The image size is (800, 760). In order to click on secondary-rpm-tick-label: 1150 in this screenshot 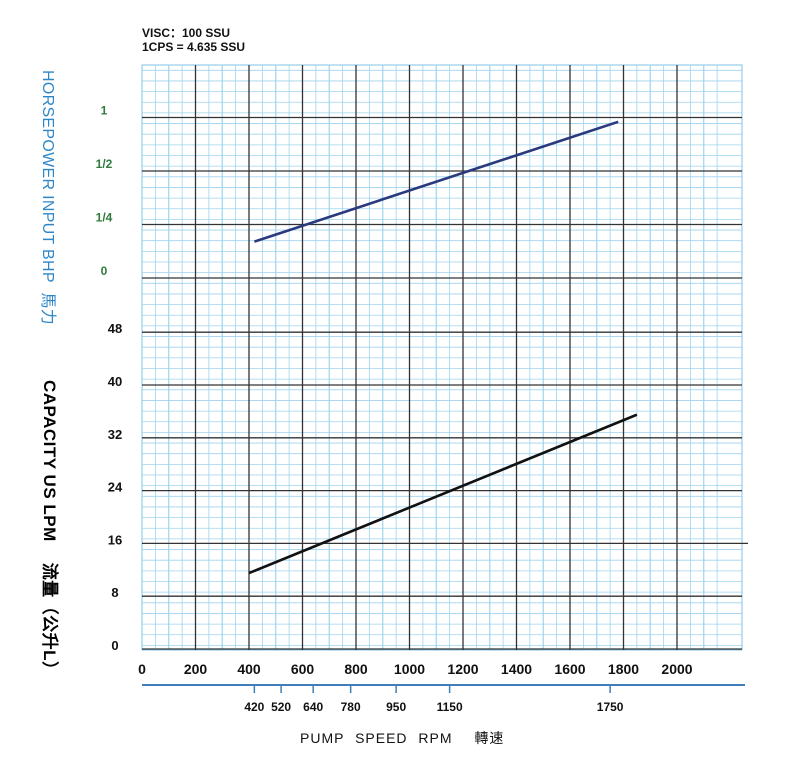, I will do `click(450, 707)`.